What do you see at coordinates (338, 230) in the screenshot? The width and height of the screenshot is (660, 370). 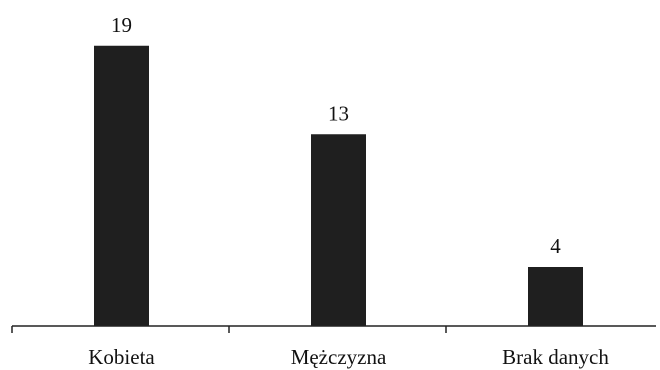 I see `bar-mężczyzna` at bounding box center [338, 230].